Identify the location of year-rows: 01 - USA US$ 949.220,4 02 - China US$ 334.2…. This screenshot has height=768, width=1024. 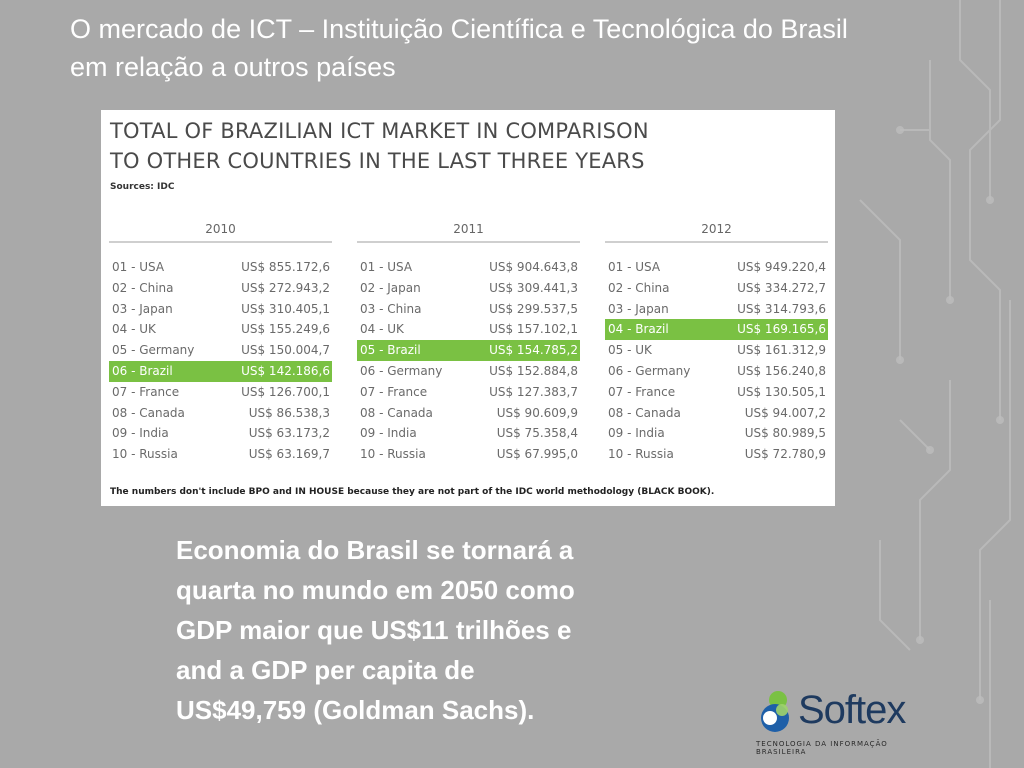
(716, 361).